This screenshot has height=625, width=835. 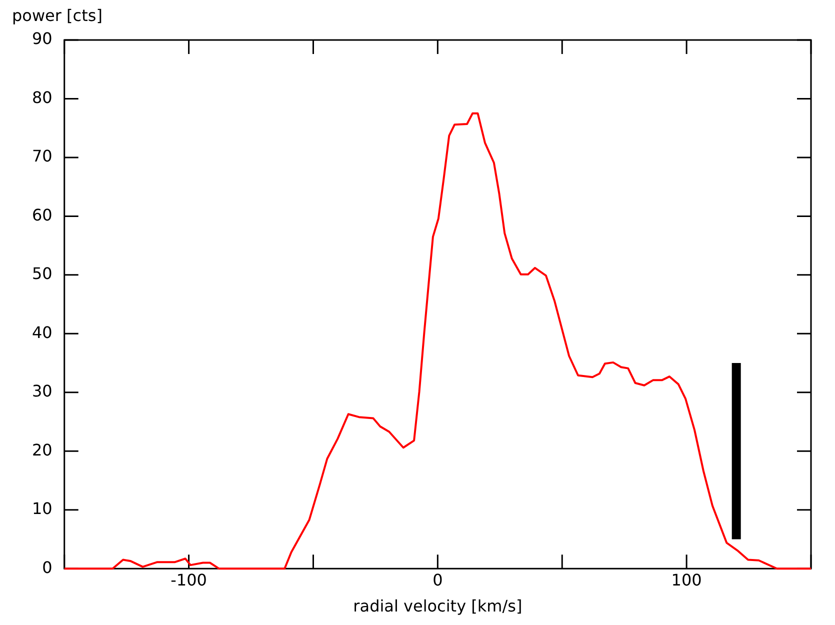 I want to click on y-tick-label: 10, so click(x=42, y=508).